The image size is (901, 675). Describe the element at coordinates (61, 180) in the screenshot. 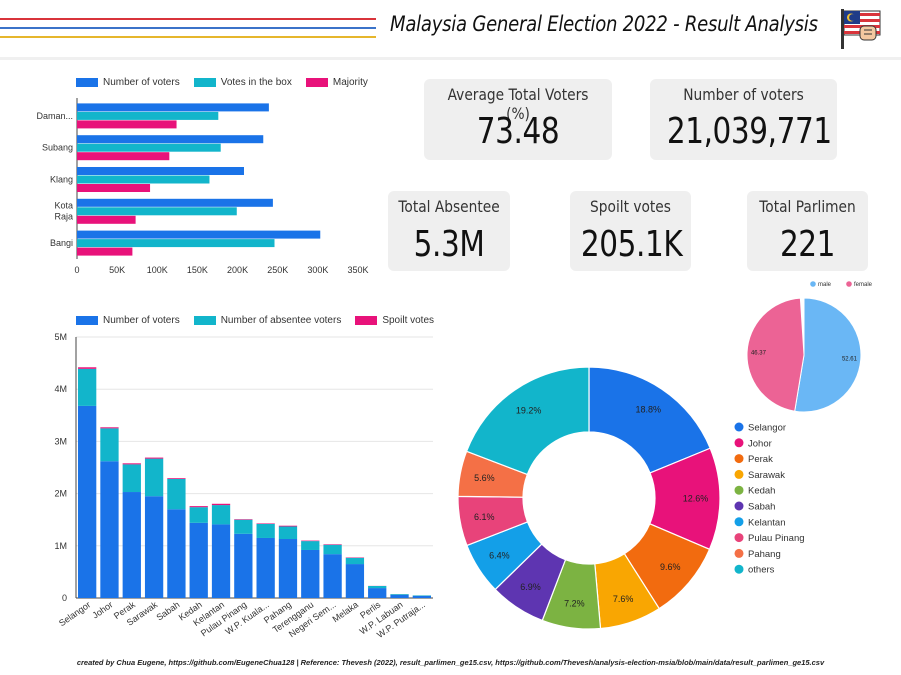

I see `hbar-category-label: Klang` at that location.